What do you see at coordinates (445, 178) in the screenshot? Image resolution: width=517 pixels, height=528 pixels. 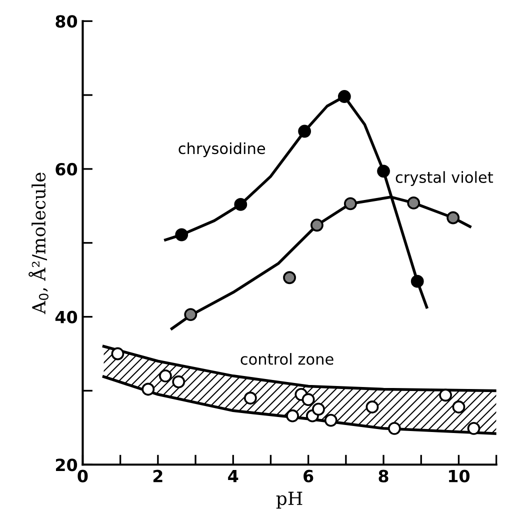 I see `series-label: crystal violet` at bounding box center [445, 178].